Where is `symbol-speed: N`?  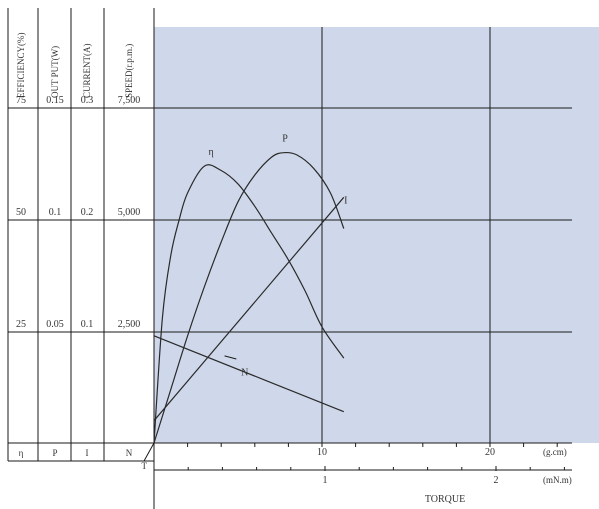 symbol-speed: N is located at coordinates (129, 453).